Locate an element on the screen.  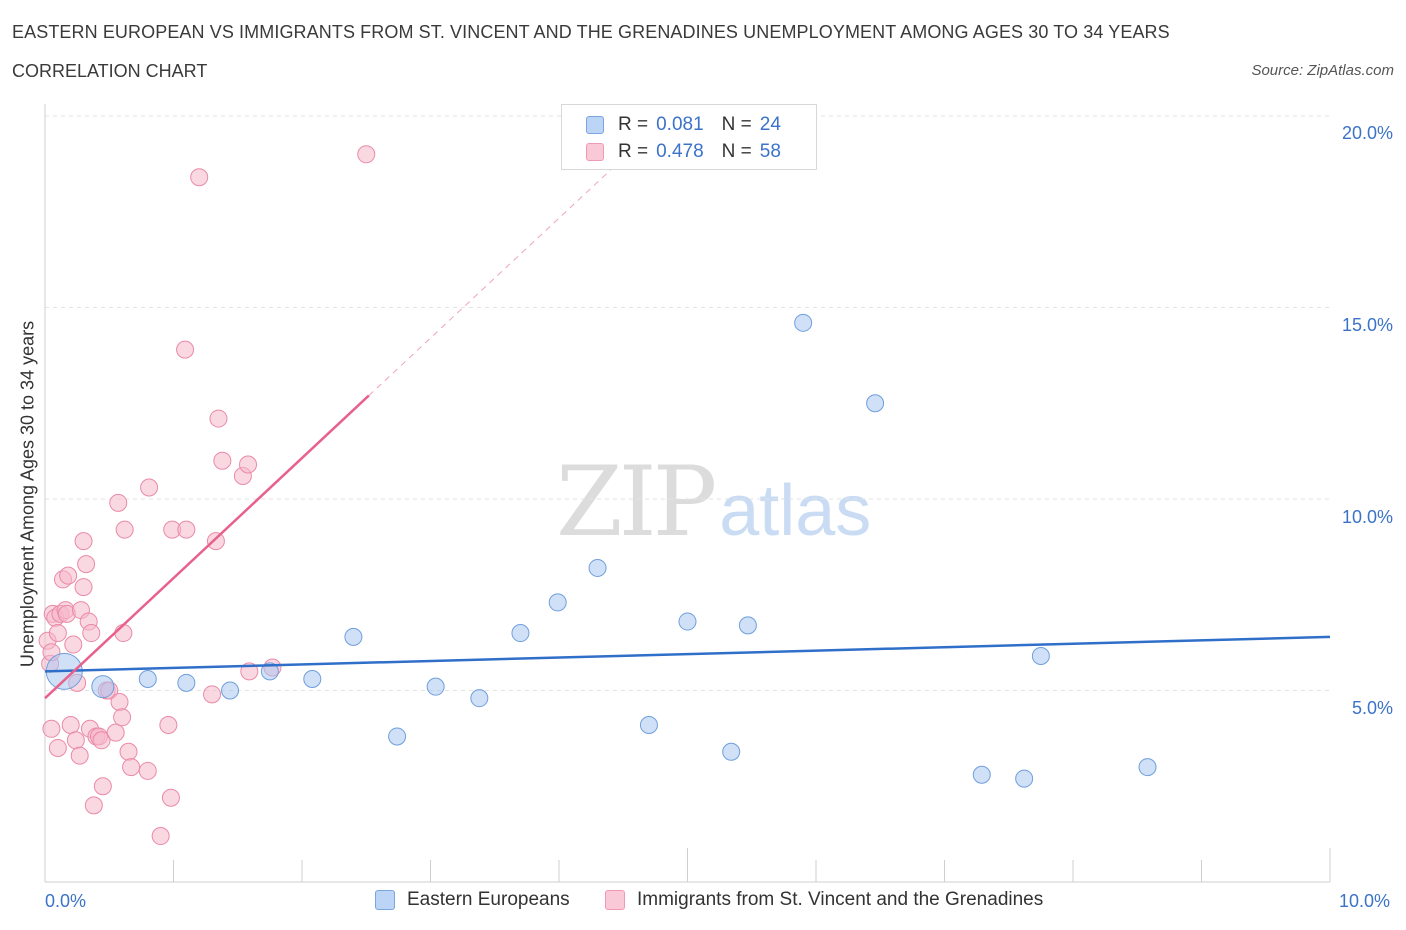
y-tick-label-5: 5.0% is located at coordinates (1372, 708).